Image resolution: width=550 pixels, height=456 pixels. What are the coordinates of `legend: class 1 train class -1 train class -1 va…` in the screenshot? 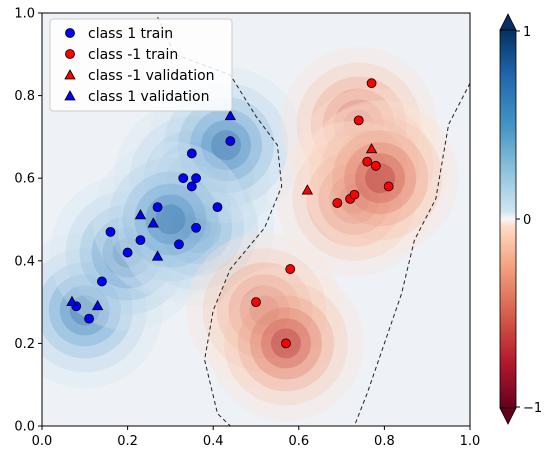 It's located at (141, 65).